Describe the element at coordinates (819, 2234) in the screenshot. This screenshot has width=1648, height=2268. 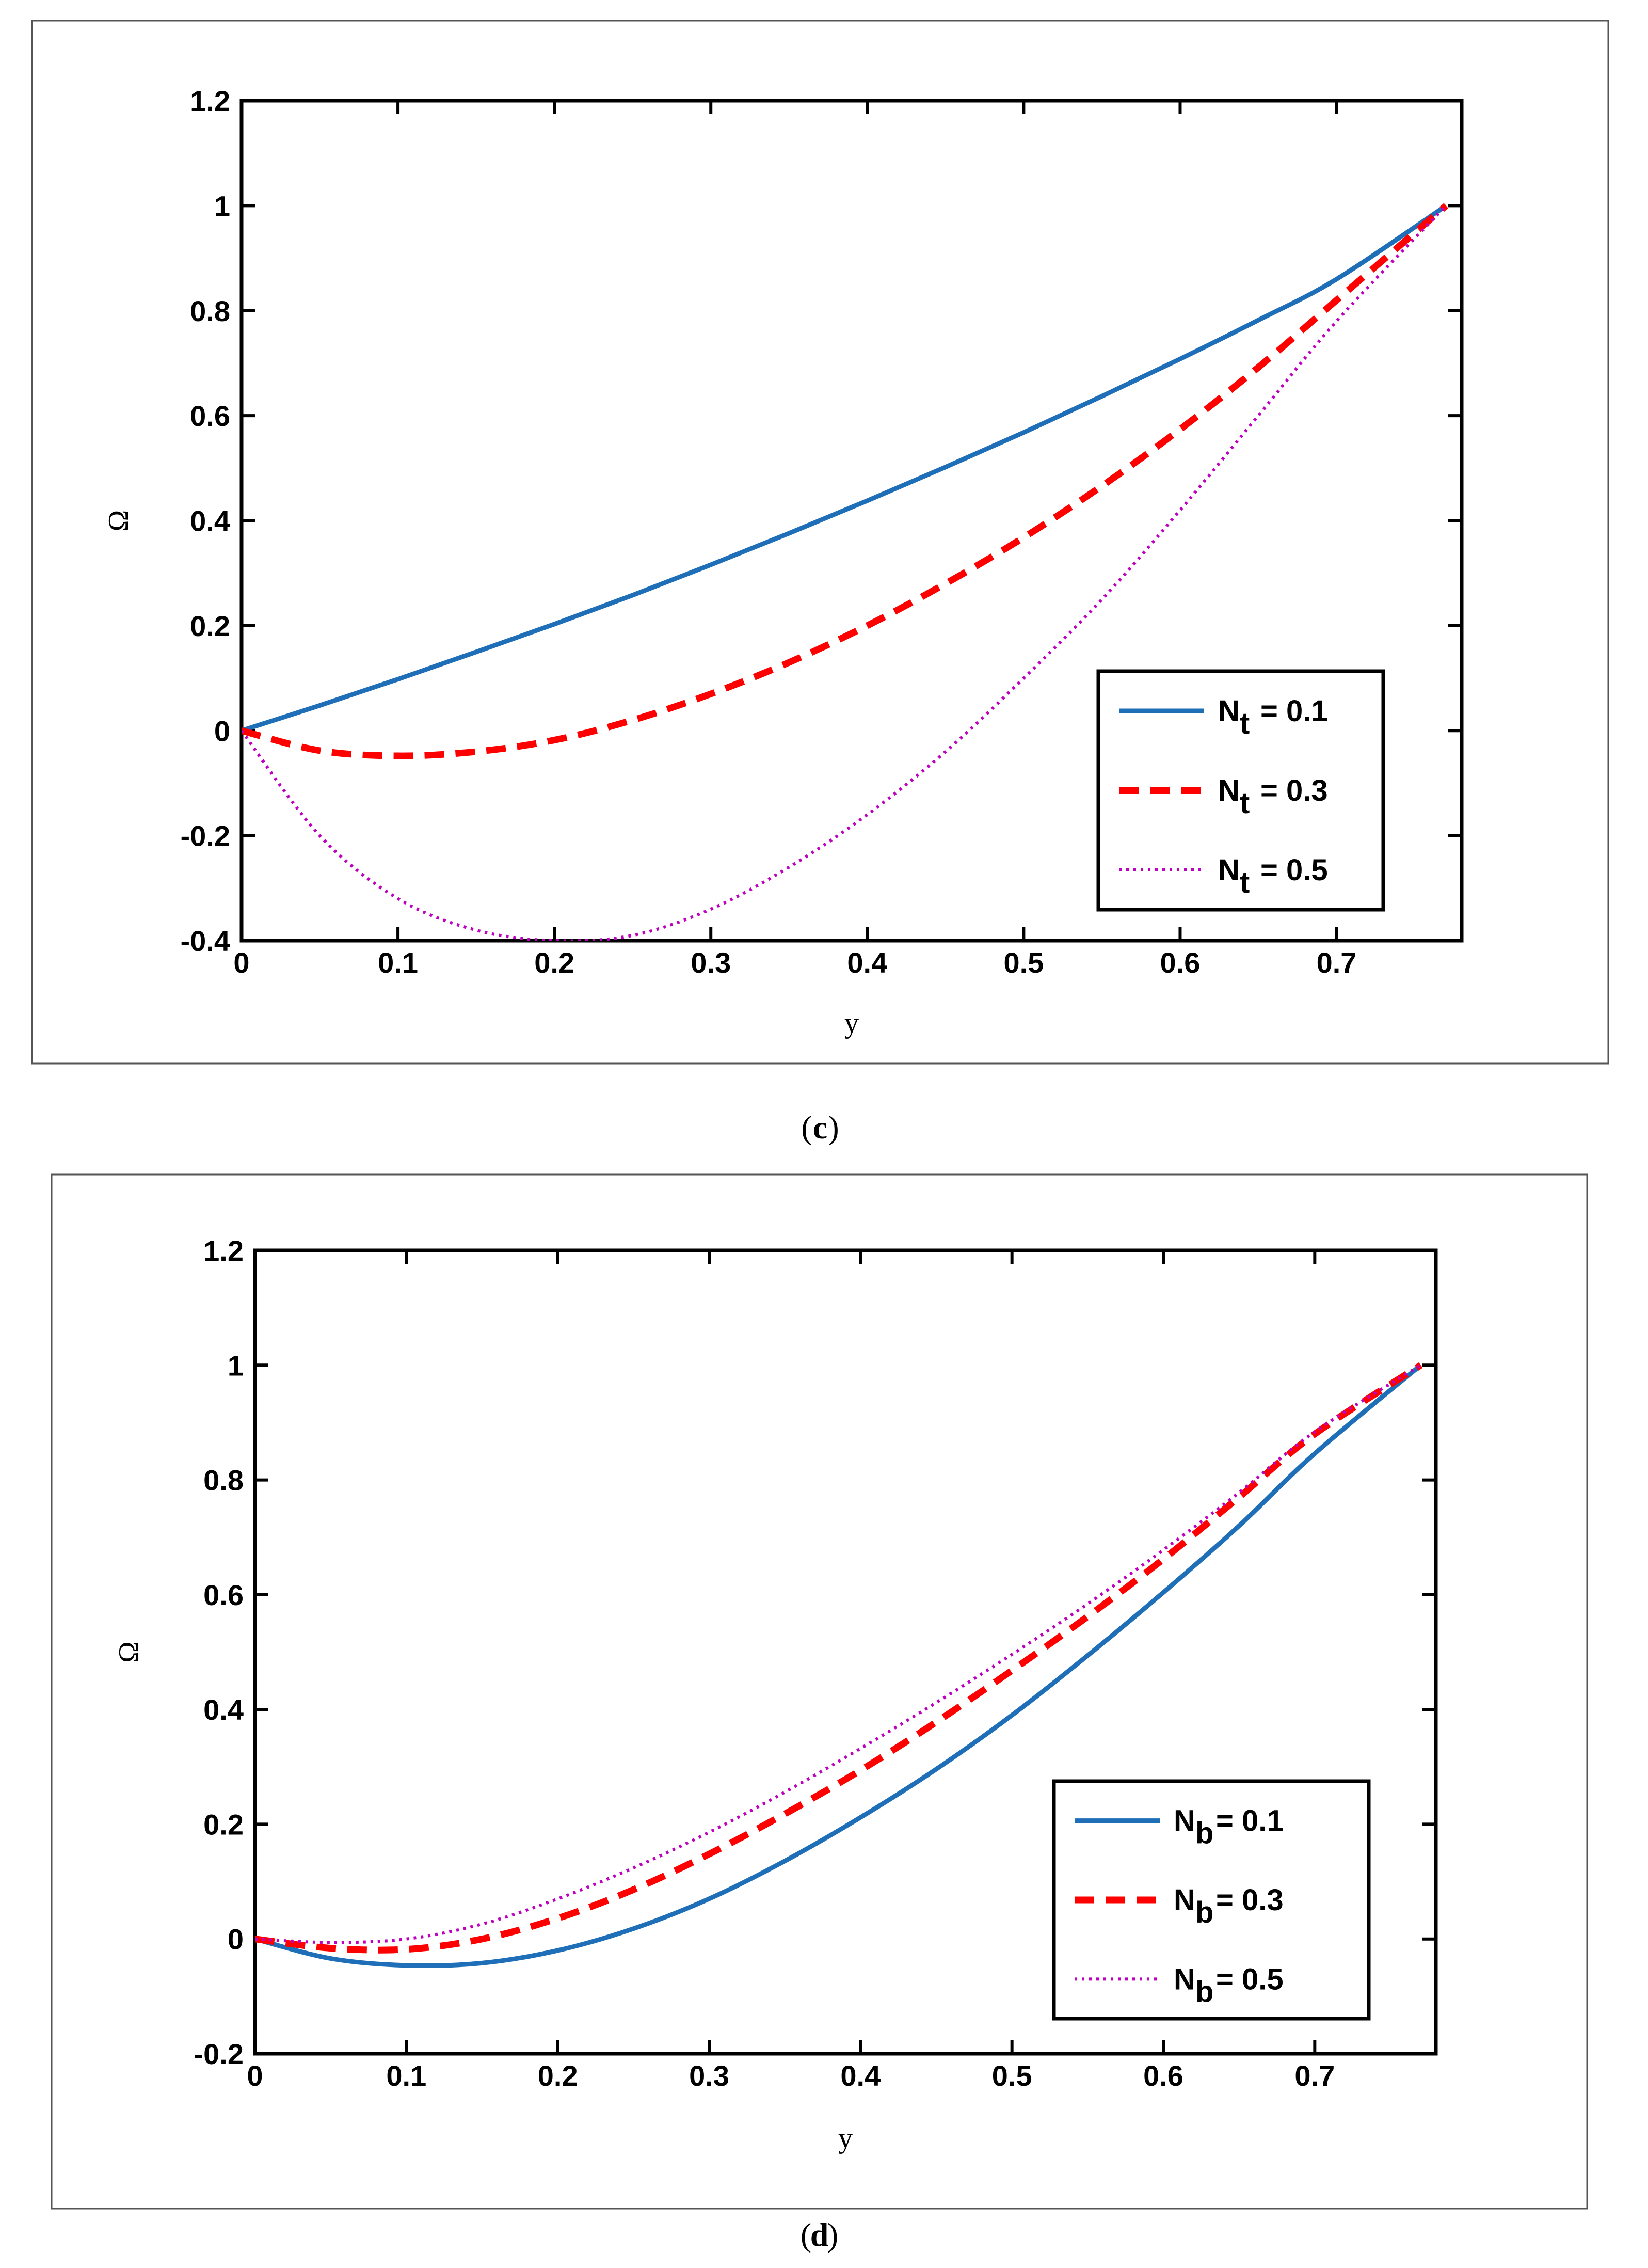
I see `caption-letter: d` at that location.